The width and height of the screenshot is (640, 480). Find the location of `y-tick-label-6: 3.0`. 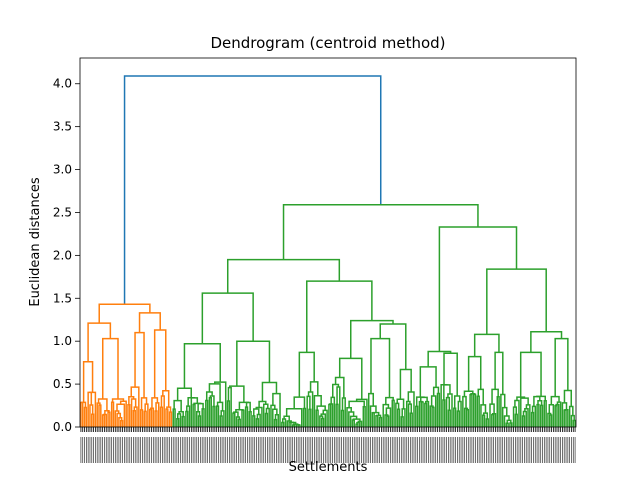

y-tick-label-6: 3.0 is located at coordinates (62, 170).